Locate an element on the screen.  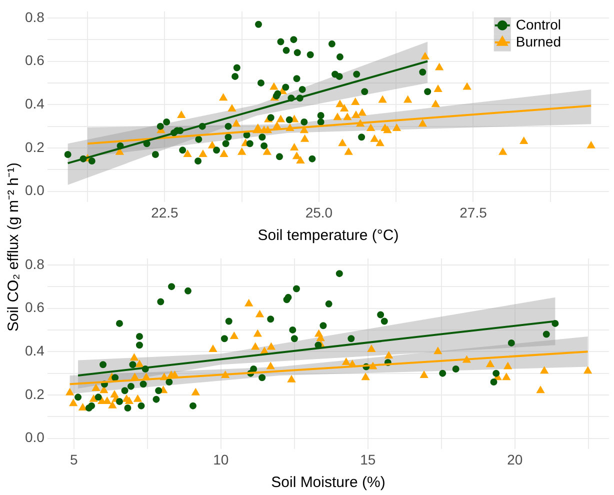
x-axis-title: Soil Moisture (%) is located at coordinates (328, 483).